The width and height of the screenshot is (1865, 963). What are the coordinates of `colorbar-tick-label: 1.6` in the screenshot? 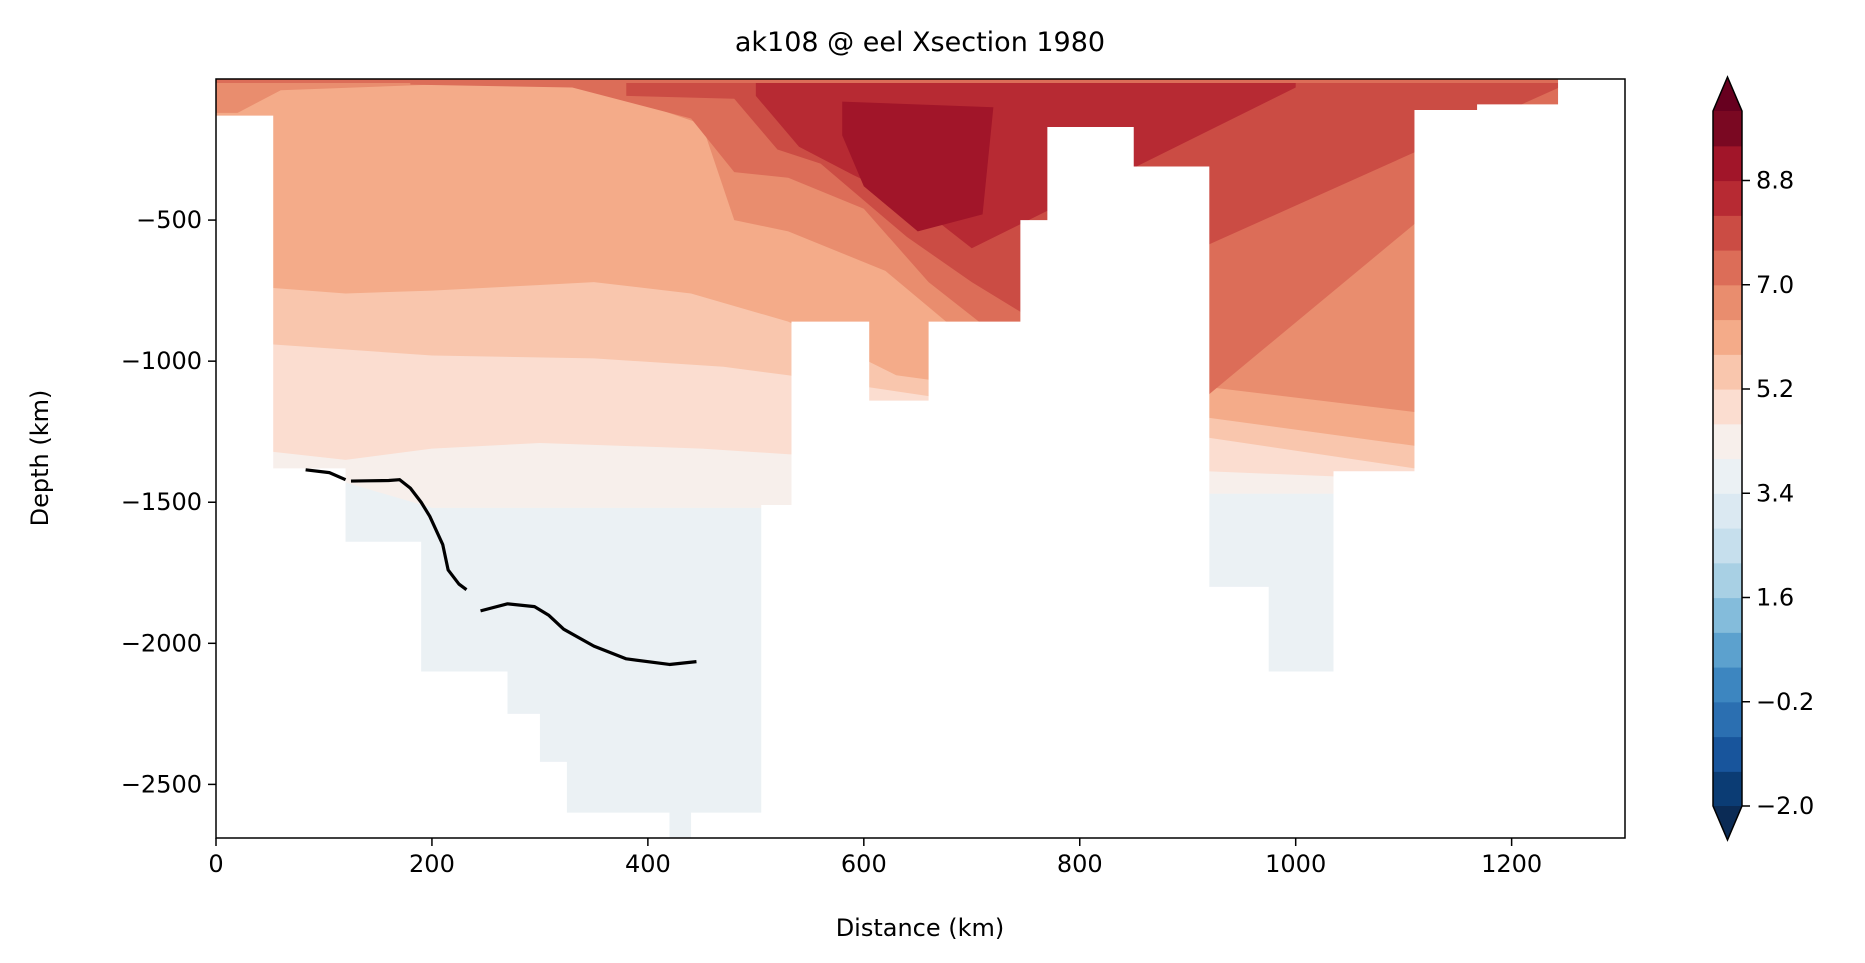 It's located at (1775, 598).